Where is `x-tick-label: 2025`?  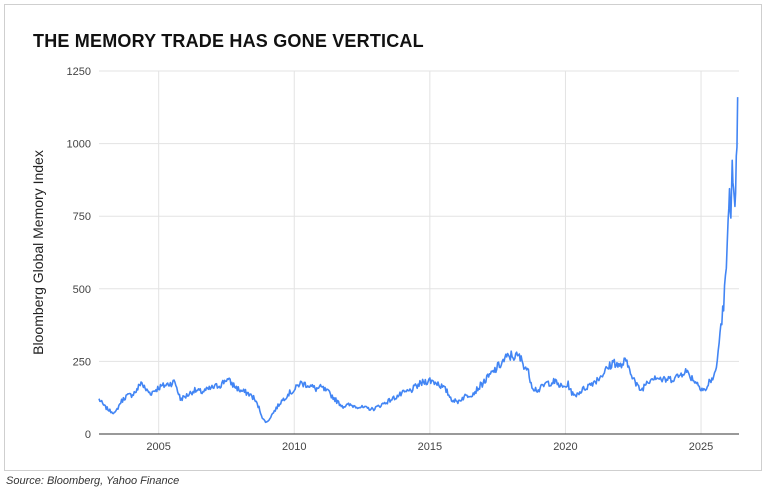 x-tick-label: 2025 is located at coordinates (701, 447).